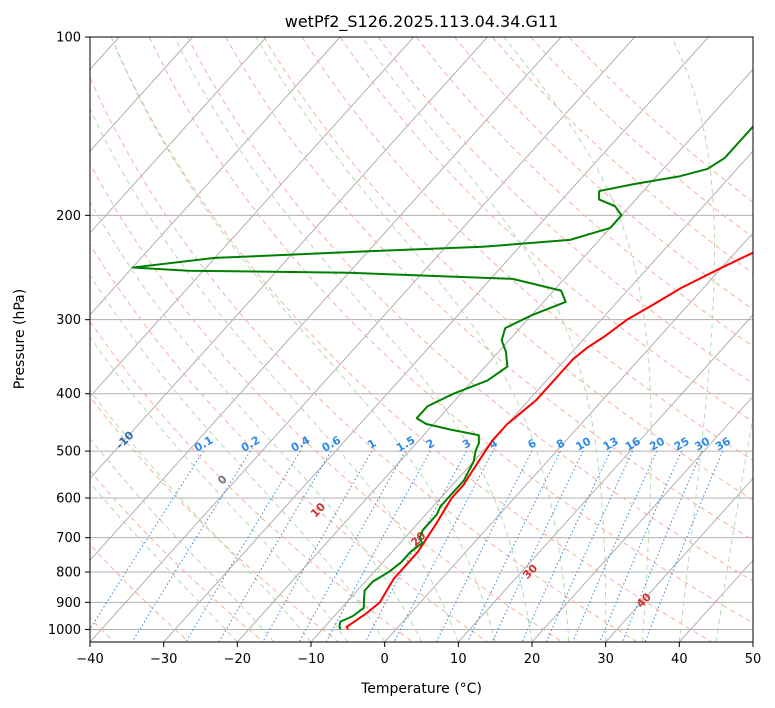  What do you see at coordinates (64, 630) in the screenshot?
I see `y-tick-label: 1000` at bounding box center [64, 630].